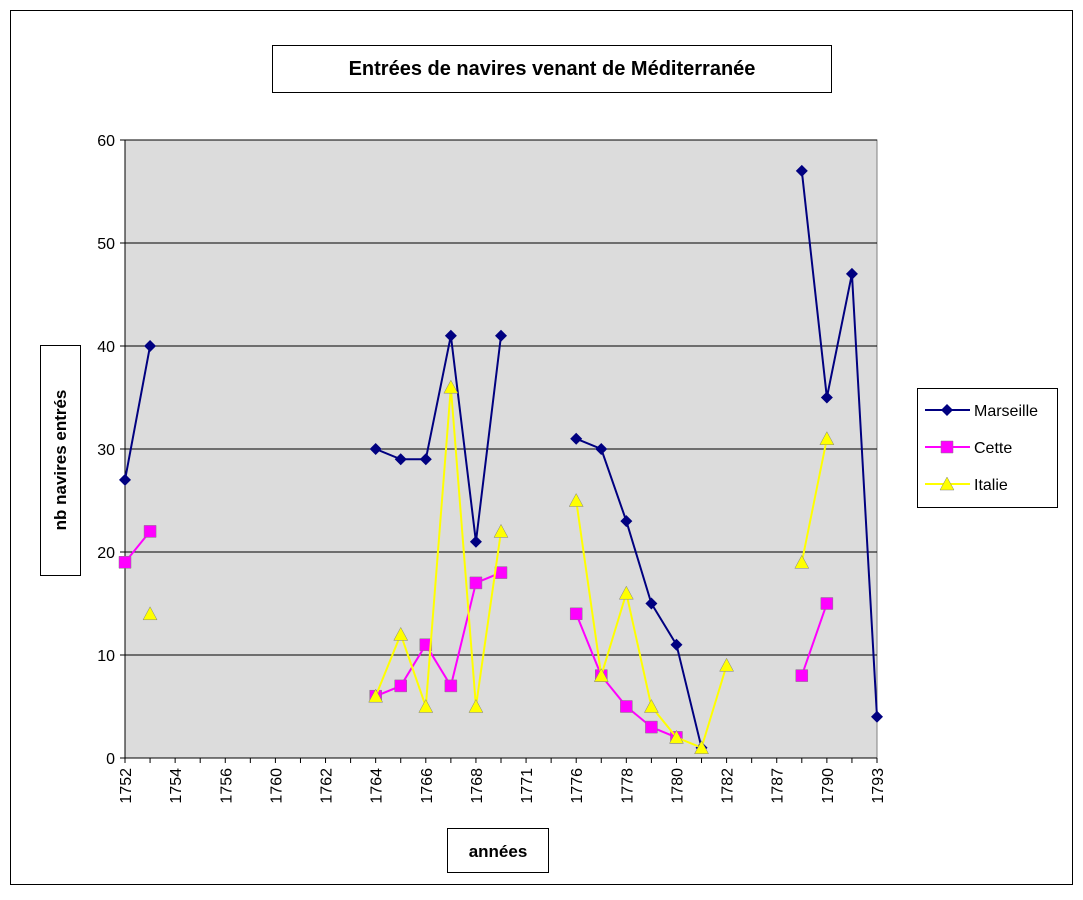 This screenshot has height=900, width=1083. What do you see at coordinates (110, 759) in the screenshot?
I see `y-tick-label: 0` at bounding box center [110, 759].